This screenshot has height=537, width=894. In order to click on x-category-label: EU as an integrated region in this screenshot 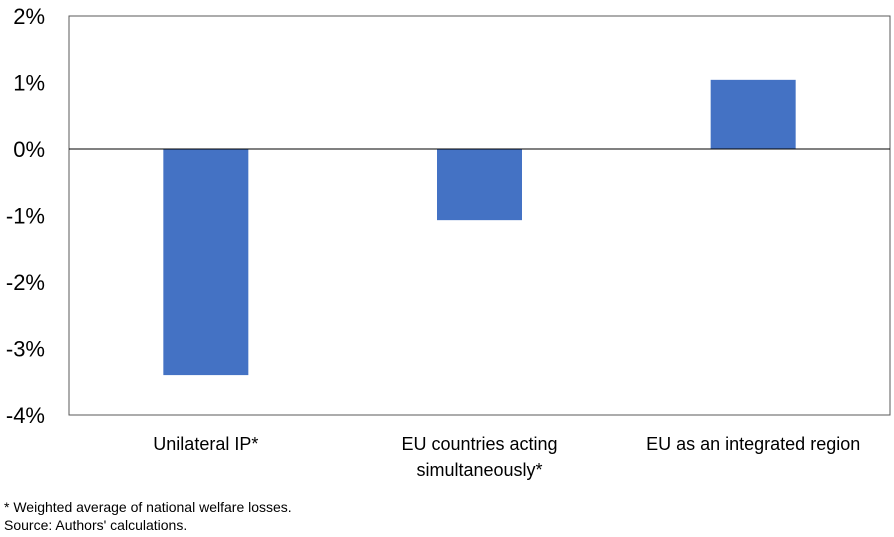, I will do `click(753, 444)`.